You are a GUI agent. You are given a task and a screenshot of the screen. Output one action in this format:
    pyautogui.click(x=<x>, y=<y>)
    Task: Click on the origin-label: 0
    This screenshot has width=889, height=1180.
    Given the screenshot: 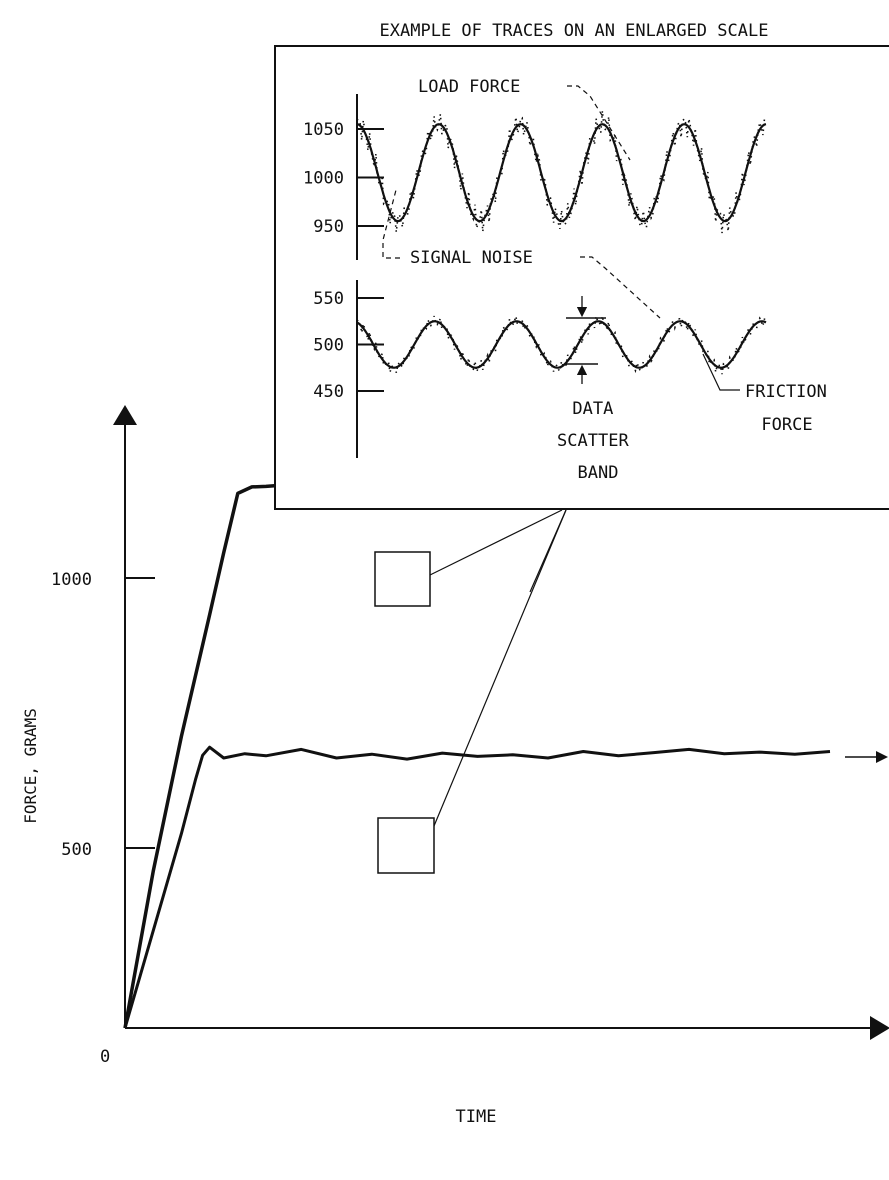 What is the action you would take?
    pyautogui.click(x=105, y=1057)
    